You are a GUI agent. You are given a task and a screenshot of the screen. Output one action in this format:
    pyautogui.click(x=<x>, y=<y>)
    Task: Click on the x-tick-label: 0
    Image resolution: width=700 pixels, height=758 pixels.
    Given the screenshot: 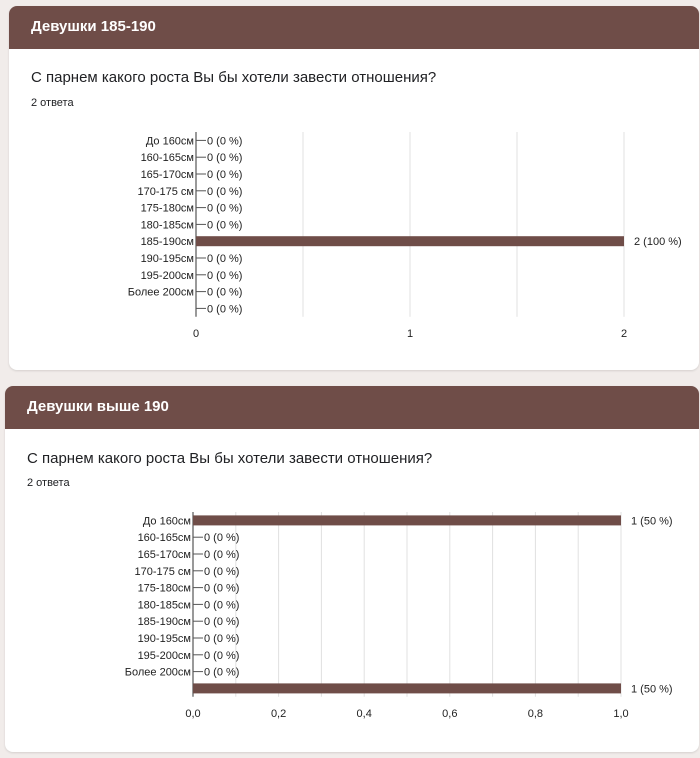 What is the action you would take?
    pyautogui.click(x=196, y=334)
    